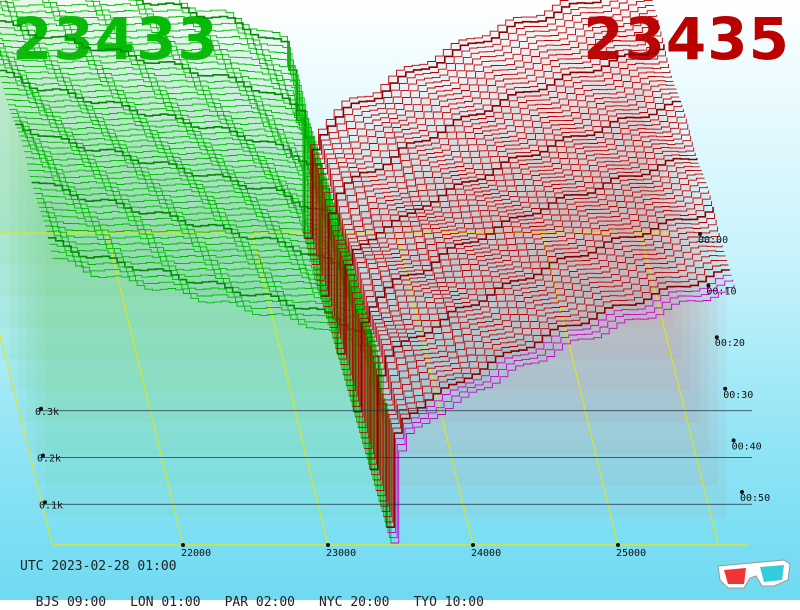  I want to click on price-tick-label: 22000, so click(196, 553).